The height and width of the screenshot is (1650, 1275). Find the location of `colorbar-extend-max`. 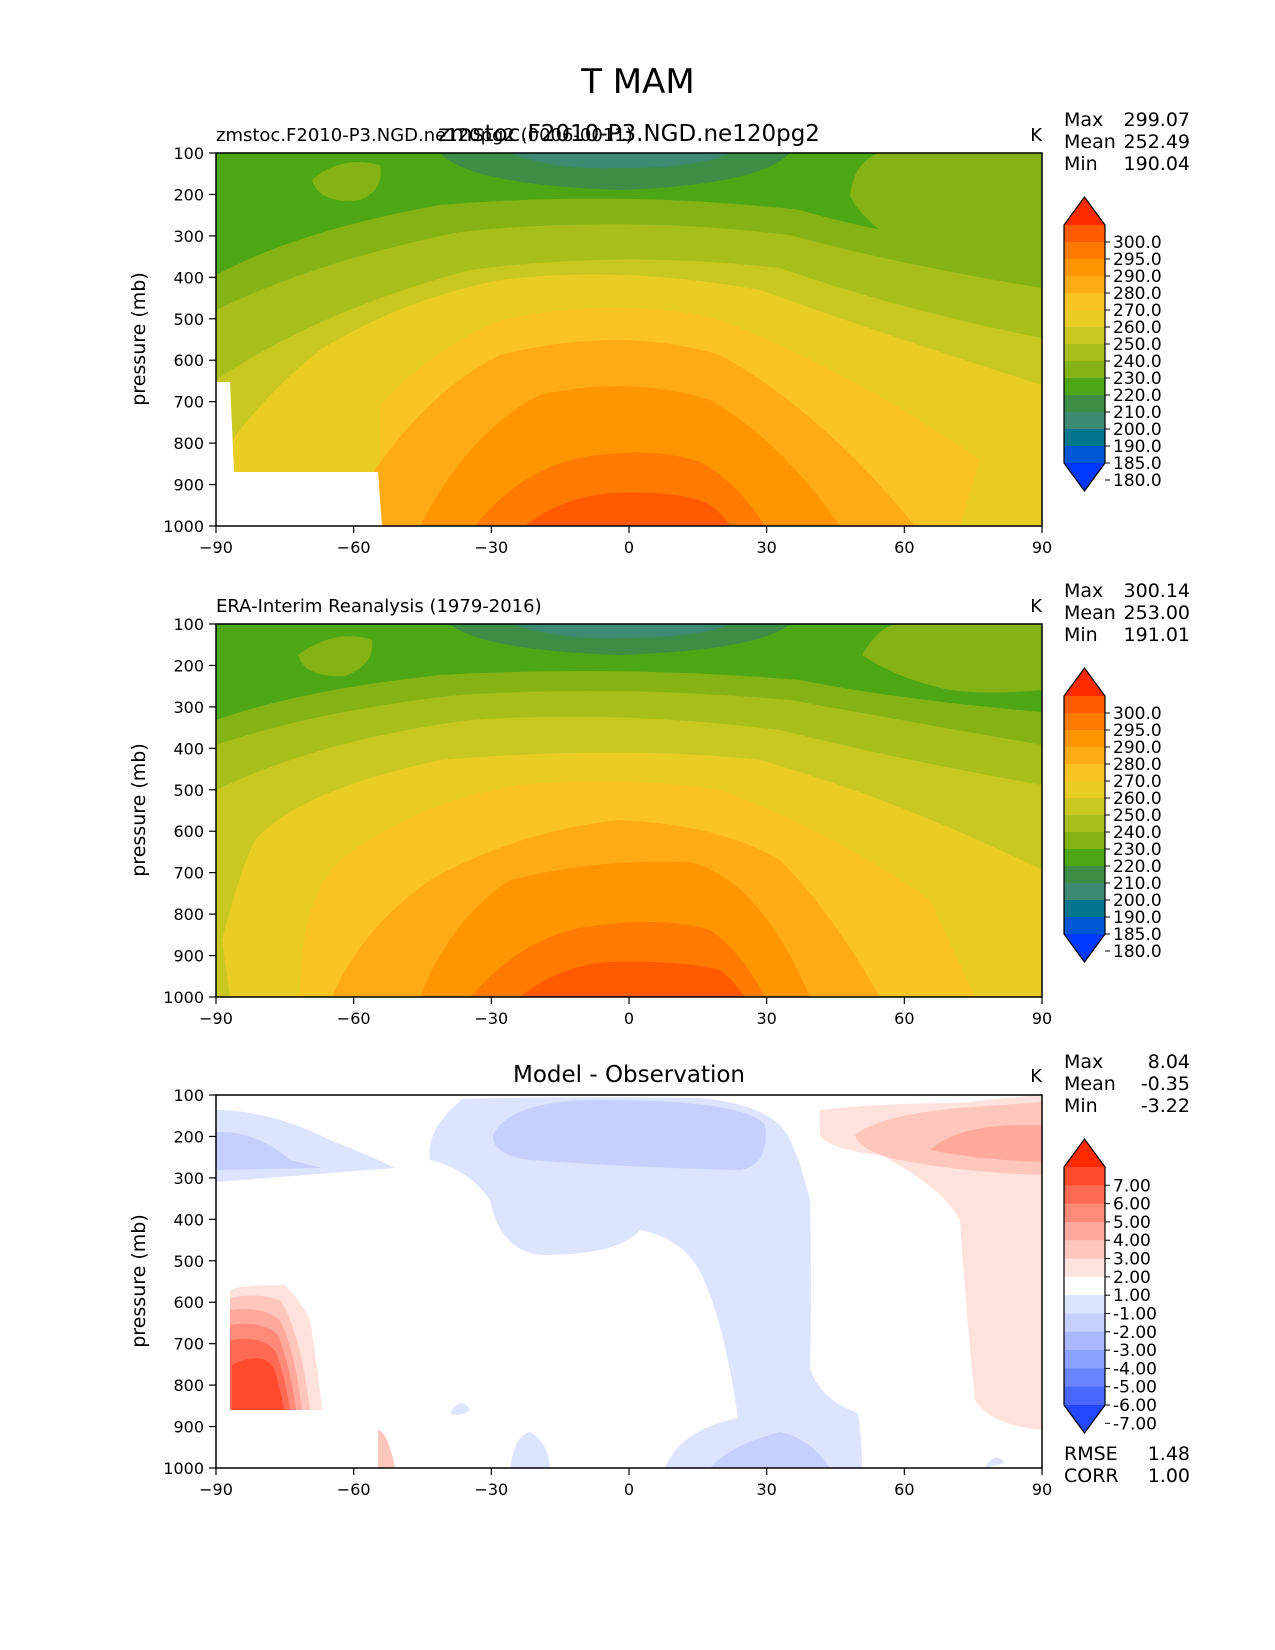

colorbar-extend-max is located at coordinates (1084, 211).